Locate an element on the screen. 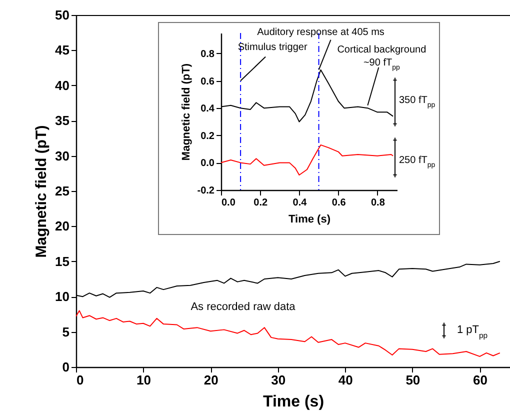 This screenshot has height=416, width=510. y-tick-label: 20 is located at coordinates (62, 226).